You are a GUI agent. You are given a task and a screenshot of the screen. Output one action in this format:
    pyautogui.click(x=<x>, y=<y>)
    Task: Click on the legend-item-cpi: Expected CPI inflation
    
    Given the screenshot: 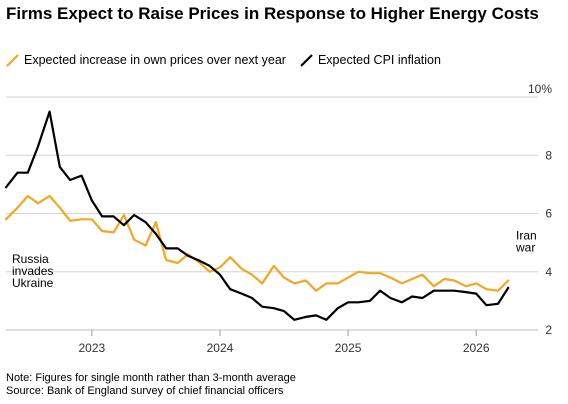 What is the action you would take?
    pyautogui.click(x=370, y=60)
    